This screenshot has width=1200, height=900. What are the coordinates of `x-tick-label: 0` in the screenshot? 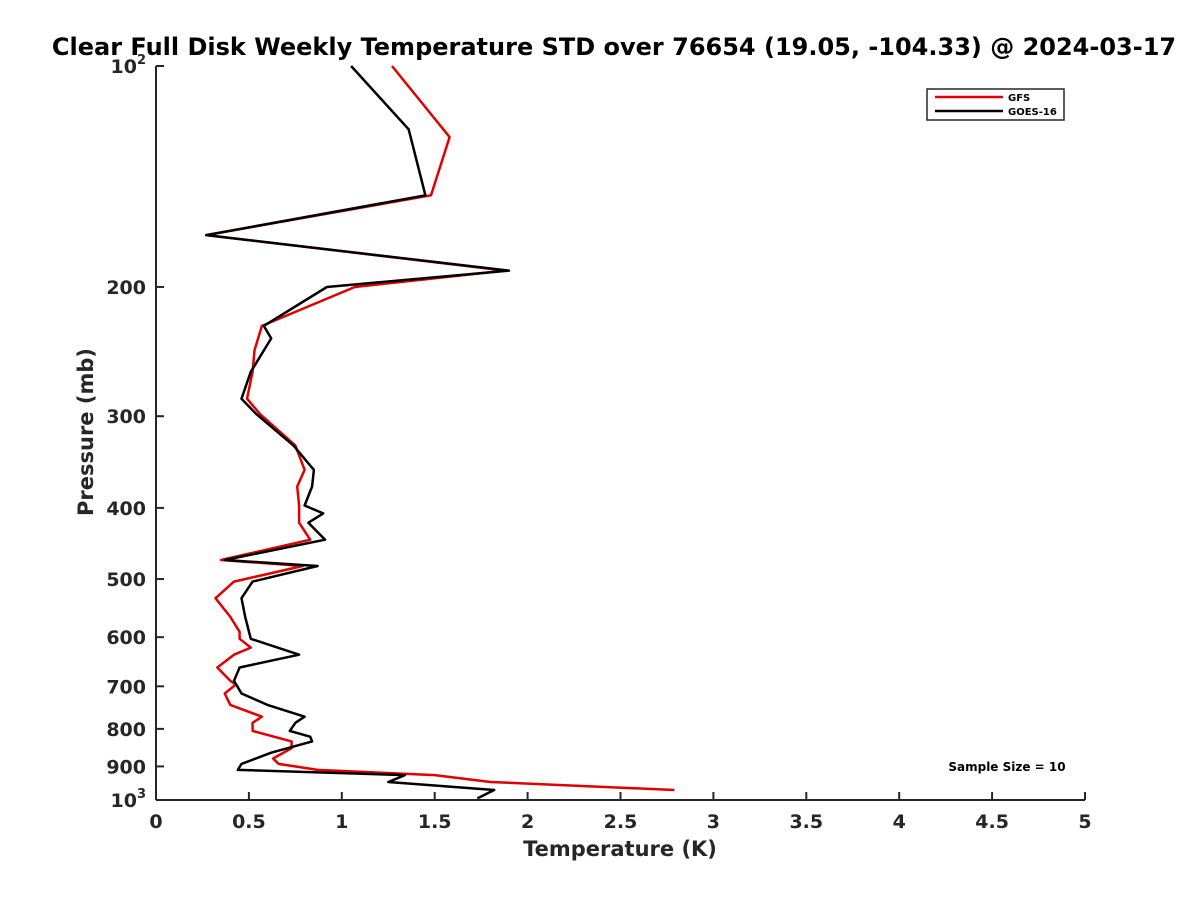 It's located at (155, 822).